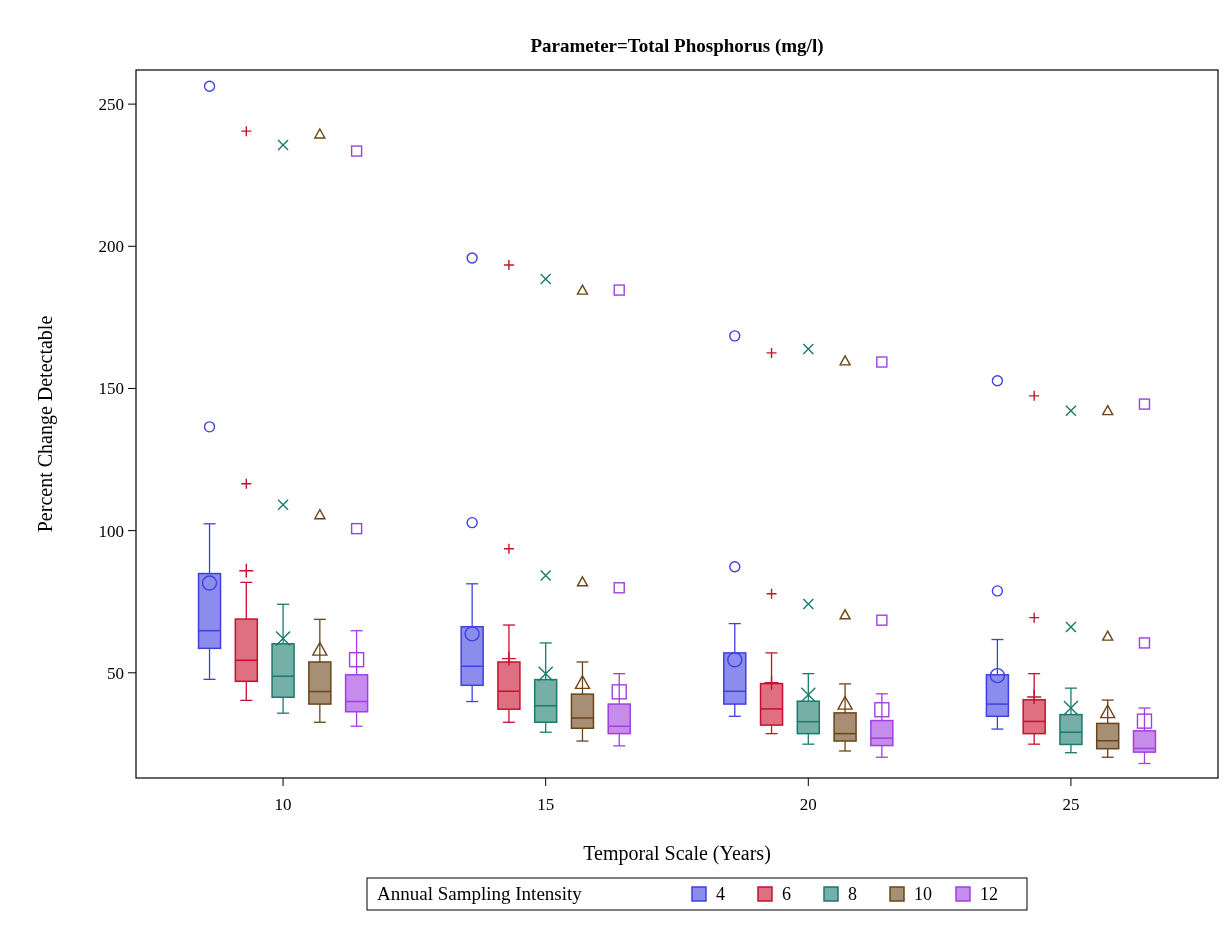 The width and height of the screenshot is (1228, 925). I want to click on y-axis-title: Percent Change Detectable, so click(45, 424).